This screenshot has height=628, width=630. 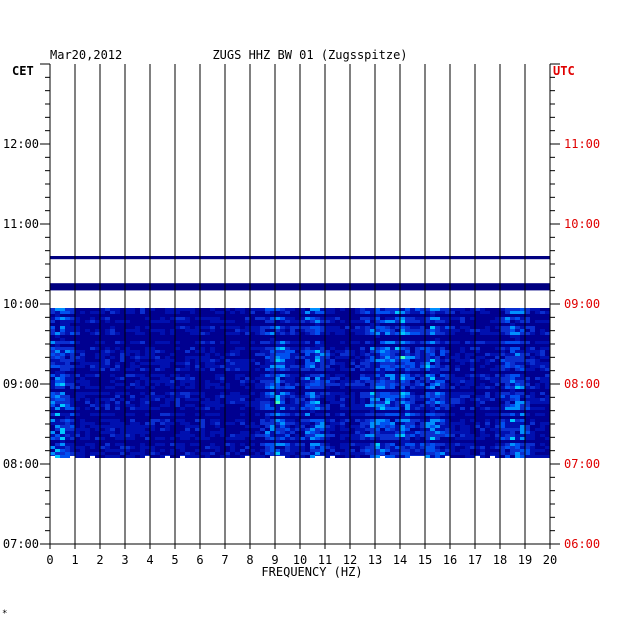 I want to click on x-tick-label: 0, so click(x=49, y=560).